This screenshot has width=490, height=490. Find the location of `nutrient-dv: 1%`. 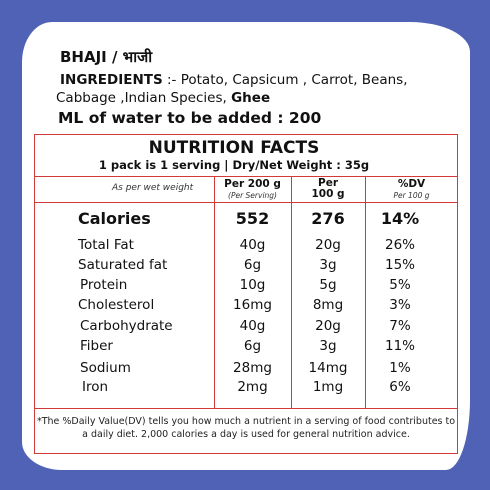

nutrient-dv: 1% is located at coordinates (400, 368).